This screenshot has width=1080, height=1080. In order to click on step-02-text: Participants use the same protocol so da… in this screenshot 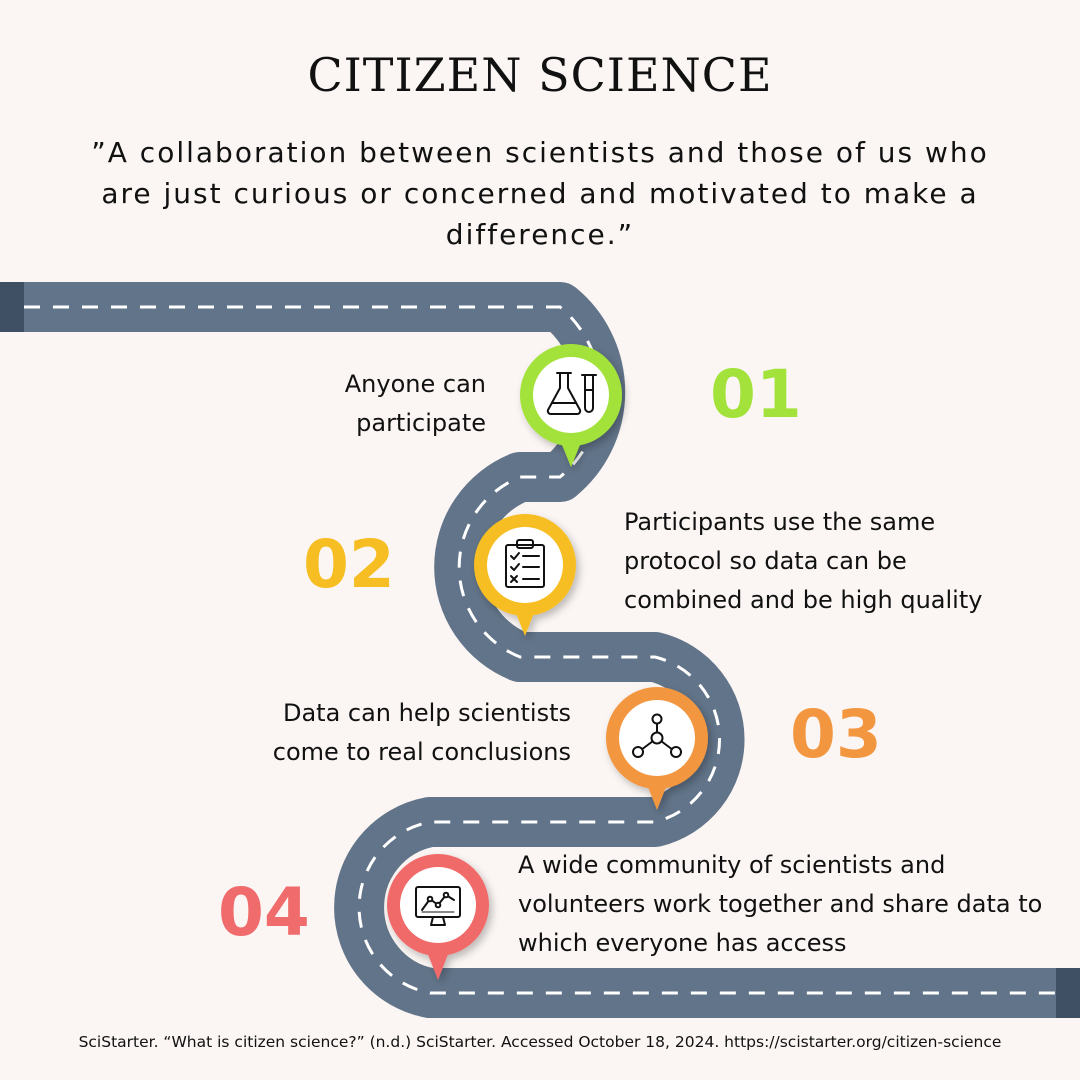, I will do `click(803, 561)`.